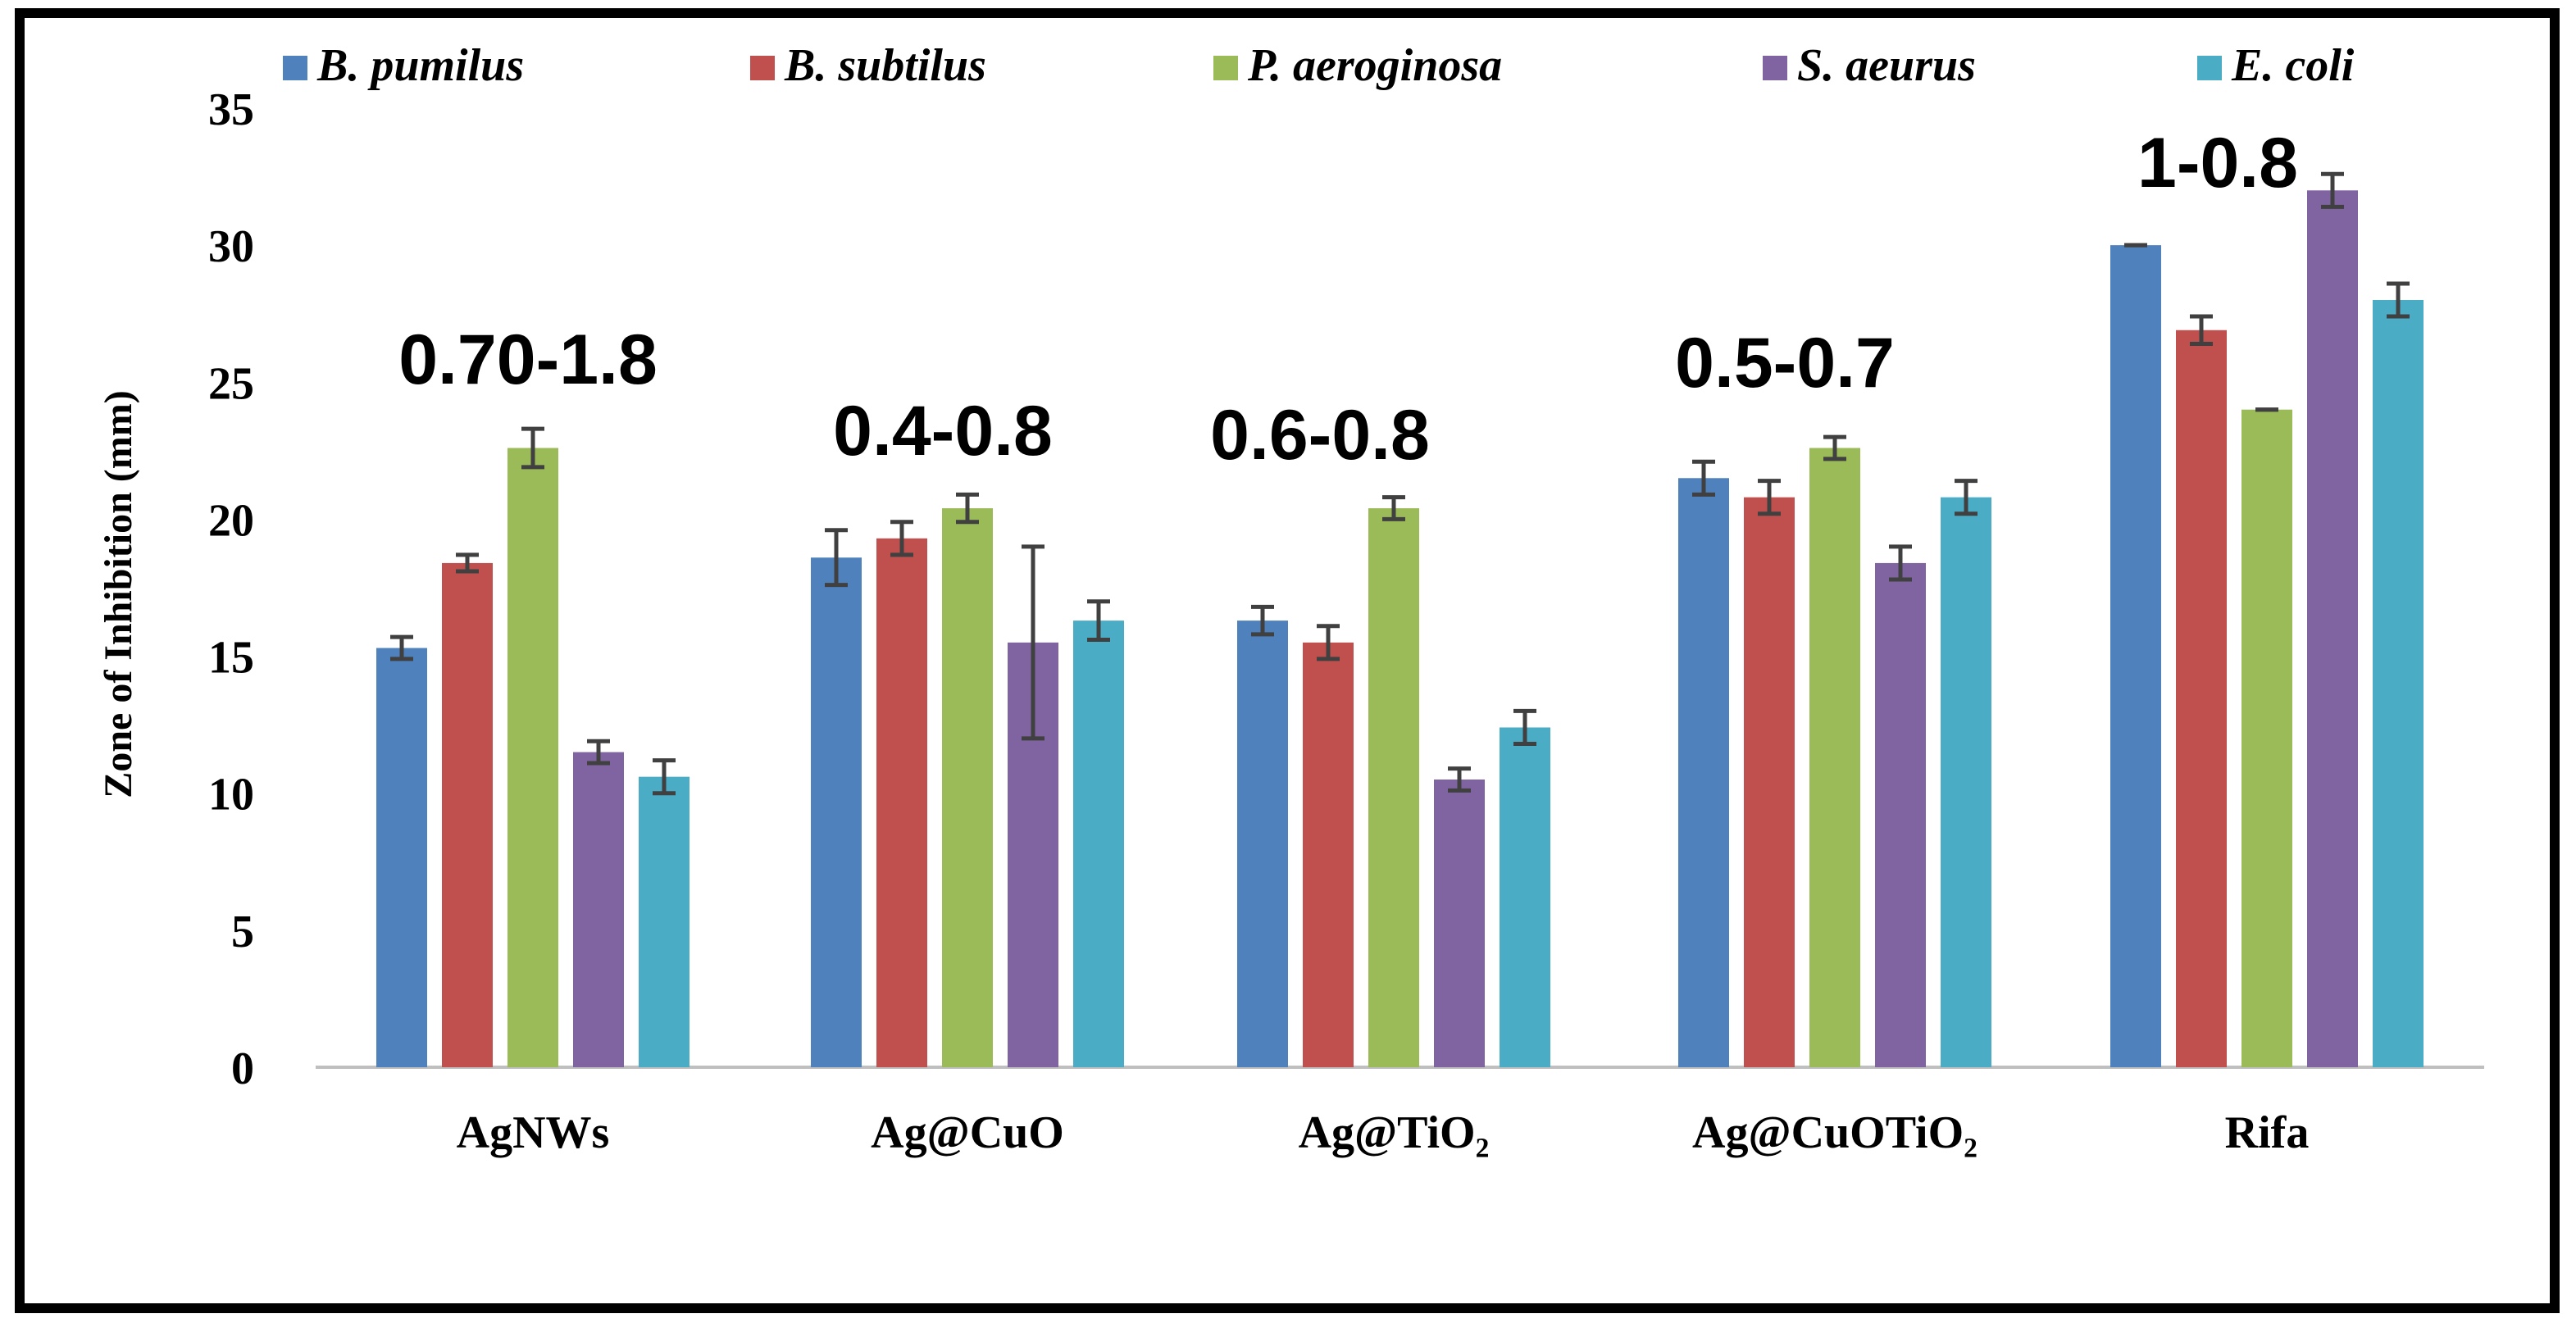 Image resolution: width=2576 pixels, height=1341 pixels. Describe the element at coordinates (1320, 436) in the screenshot. I see `annotation-3: 0.6-0.8` at that location.